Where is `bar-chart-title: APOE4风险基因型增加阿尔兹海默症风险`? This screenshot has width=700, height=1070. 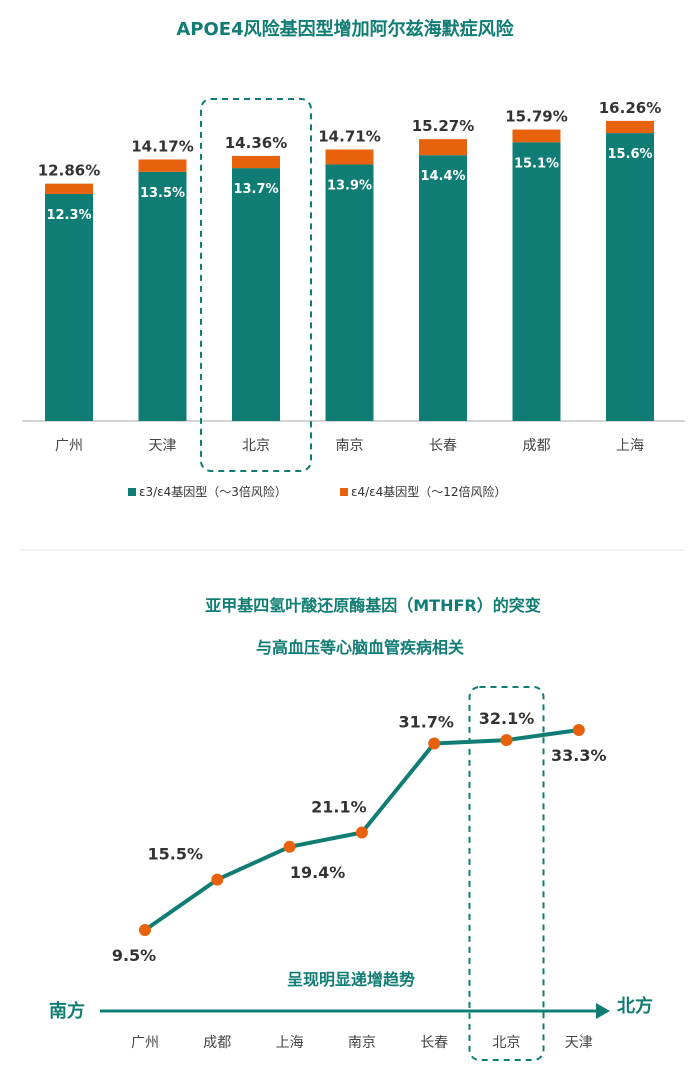 bar-chart-title: APOE4风险基因型增加阿尔兹海默症风险 is located at coordinates (345, 29).